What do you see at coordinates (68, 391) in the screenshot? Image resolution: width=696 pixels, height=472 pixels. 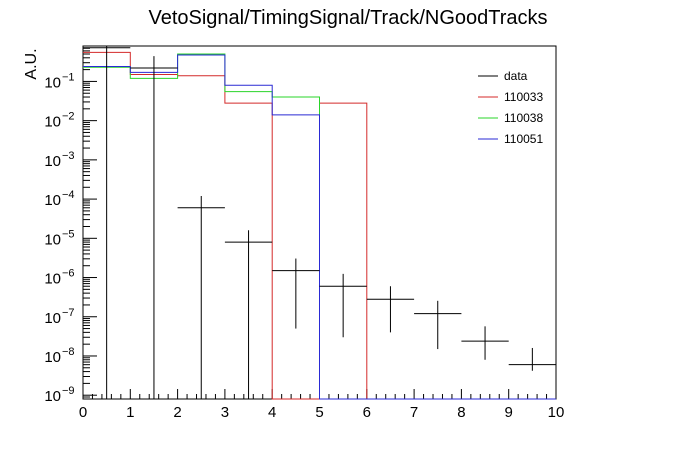 I see `y-tick-exponent: −9` at bounding box center [68, 391].